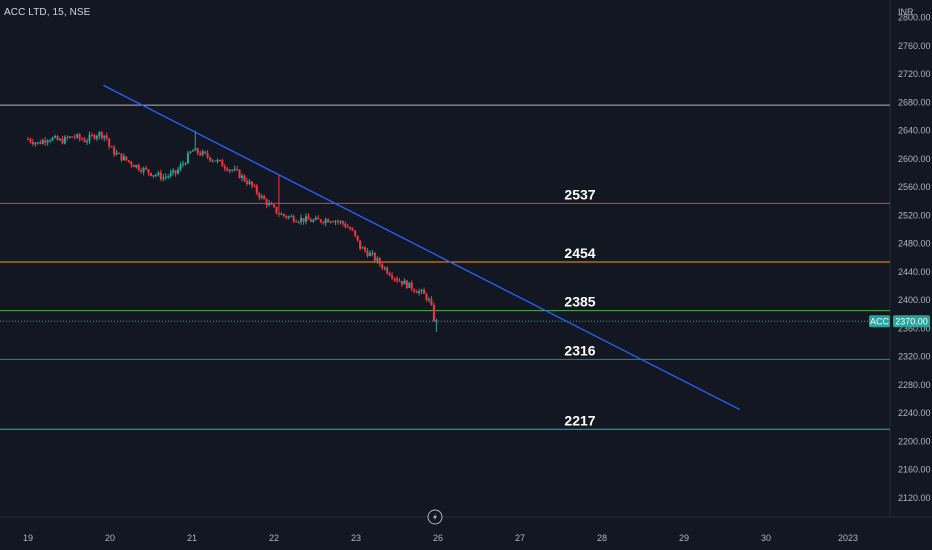 This screenshot has width=932, height=550. I want to click on y-tick-label: 2720.00, so click(914, 74).